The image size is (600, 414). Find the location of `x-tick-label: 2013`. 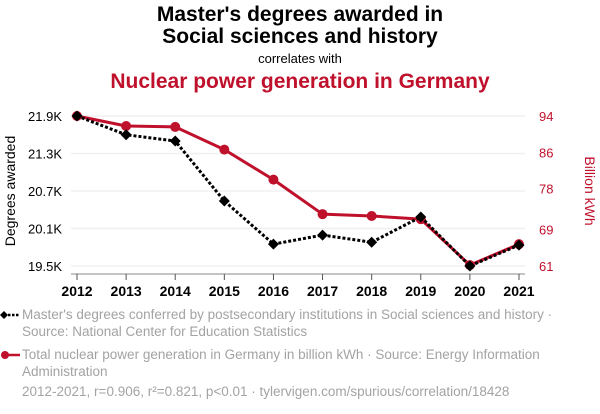

x-tick-label: 2013 is located at coordinates (126, 291).